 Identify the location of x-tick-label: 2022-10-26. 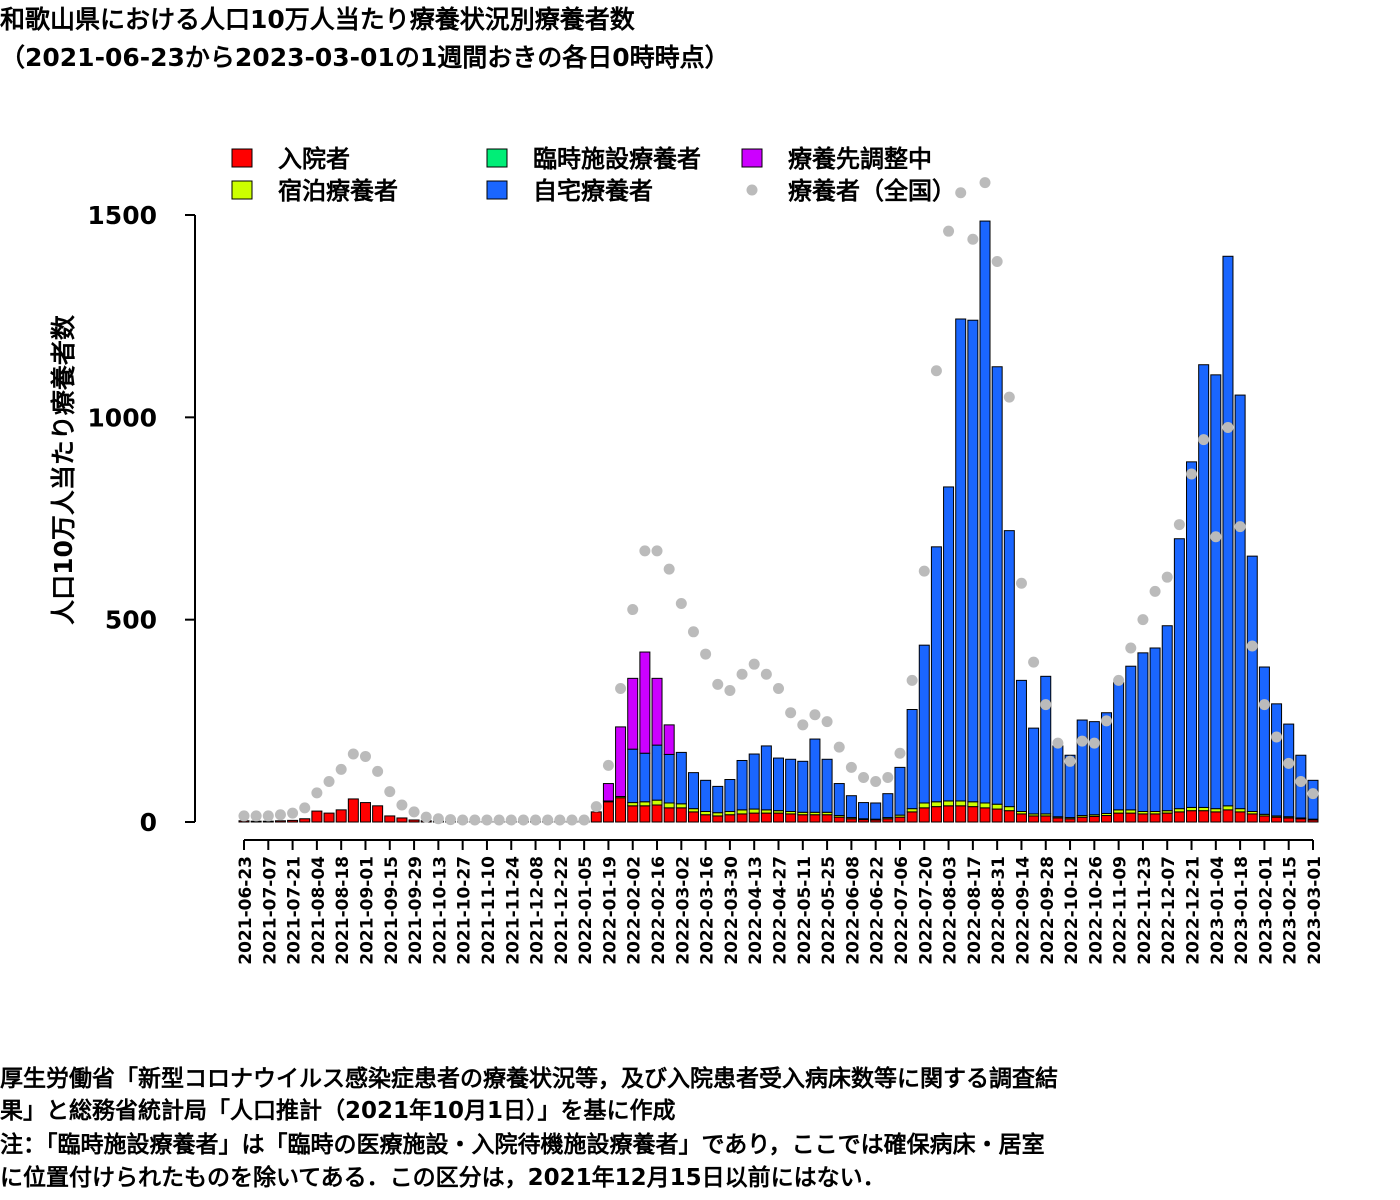
(1096, 910).